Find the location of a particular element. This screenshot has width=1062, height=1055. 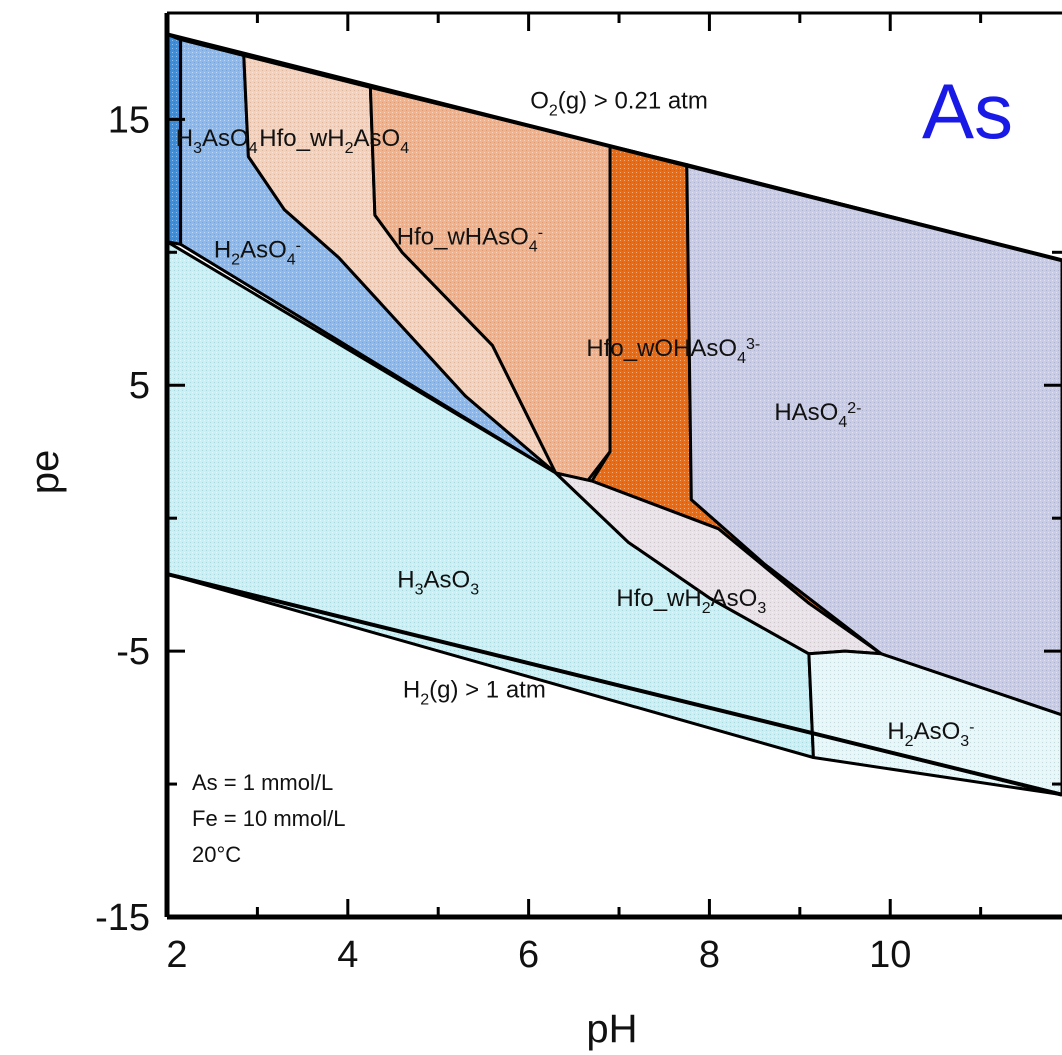

label-h3aso4: H3AsO4 is located at coordinates (217, 141).